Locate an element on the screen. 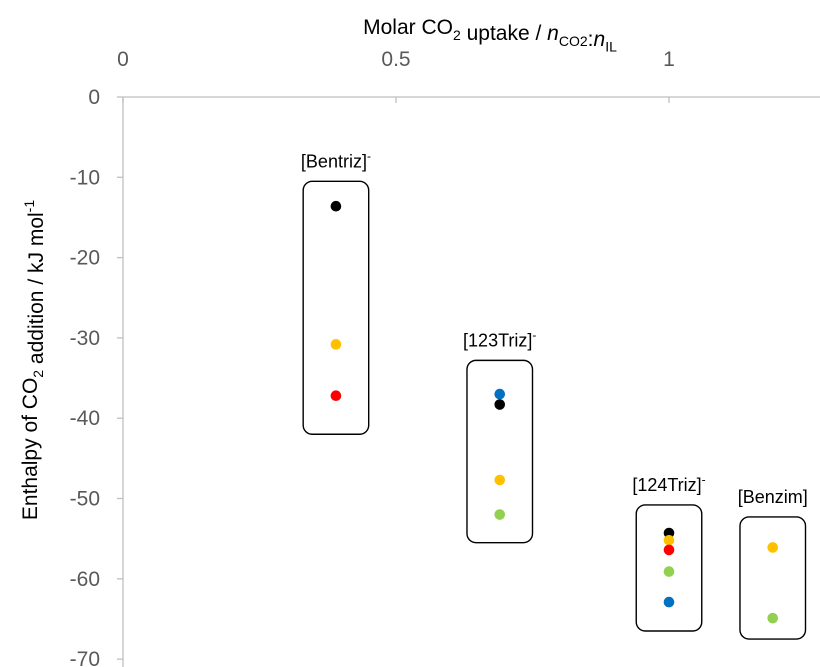  group-label: [Benzim] is located at coordinates (773, 497).